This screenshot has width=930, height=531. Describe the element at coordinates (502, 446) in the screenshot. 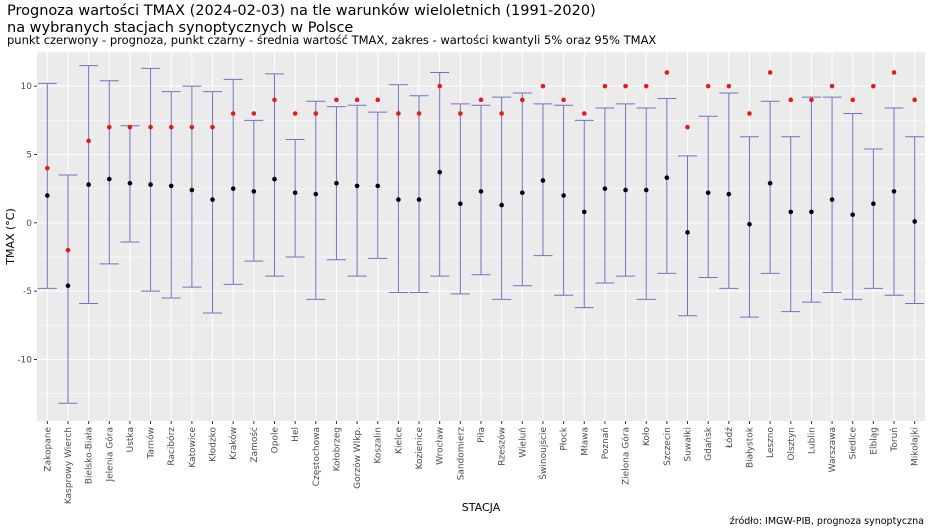

I see `x-tick-label: Rzeszów` at that location.